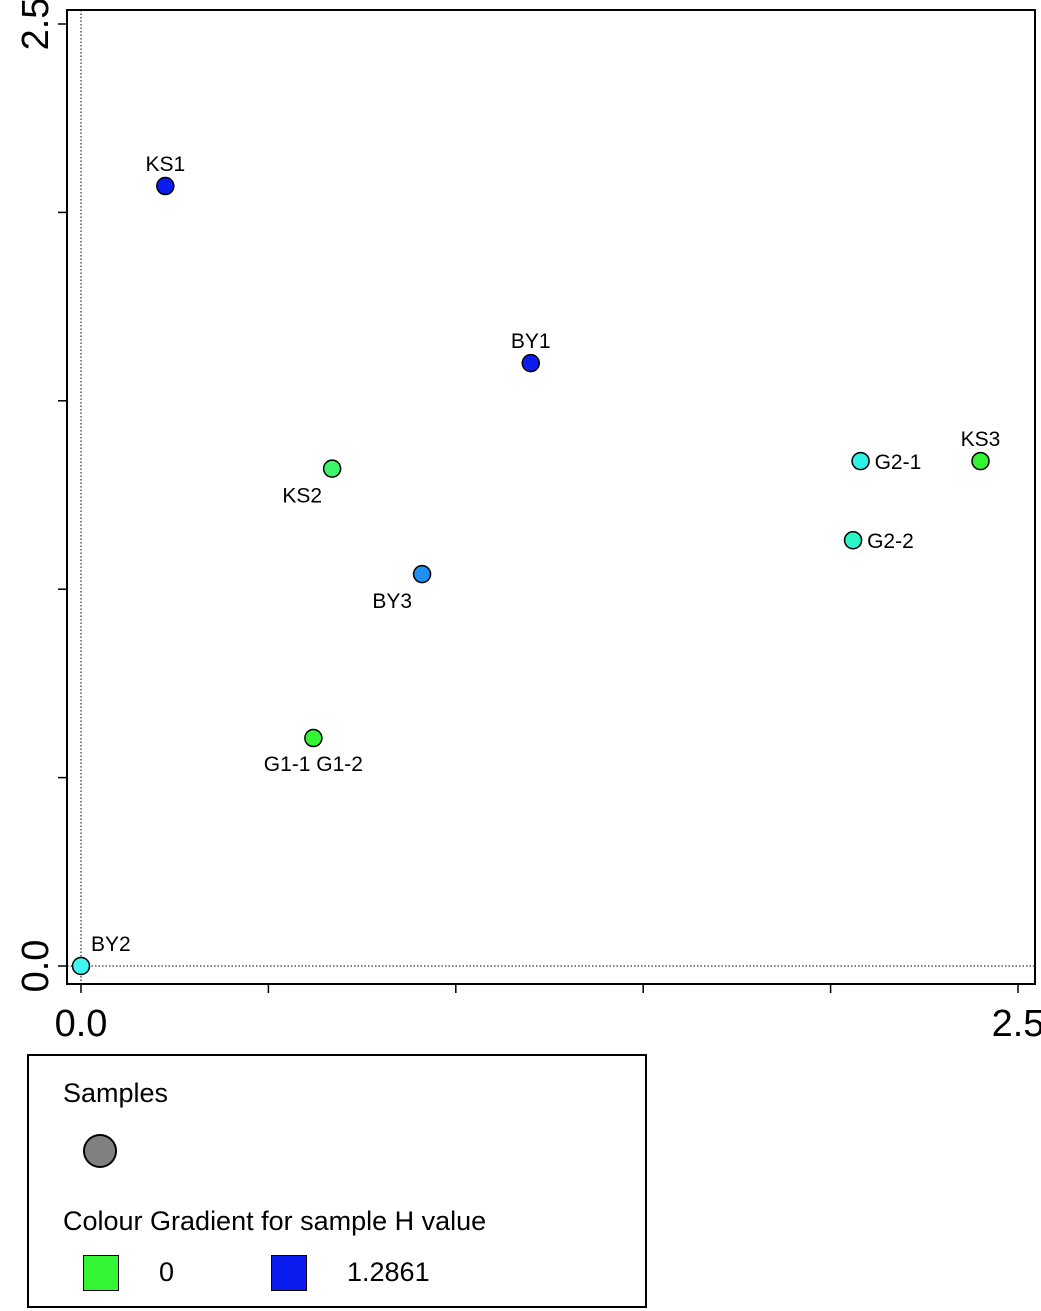 The height and width of the screenshot is (1311, 1041). I want to click on point-label: BY3, so click(392, 601).